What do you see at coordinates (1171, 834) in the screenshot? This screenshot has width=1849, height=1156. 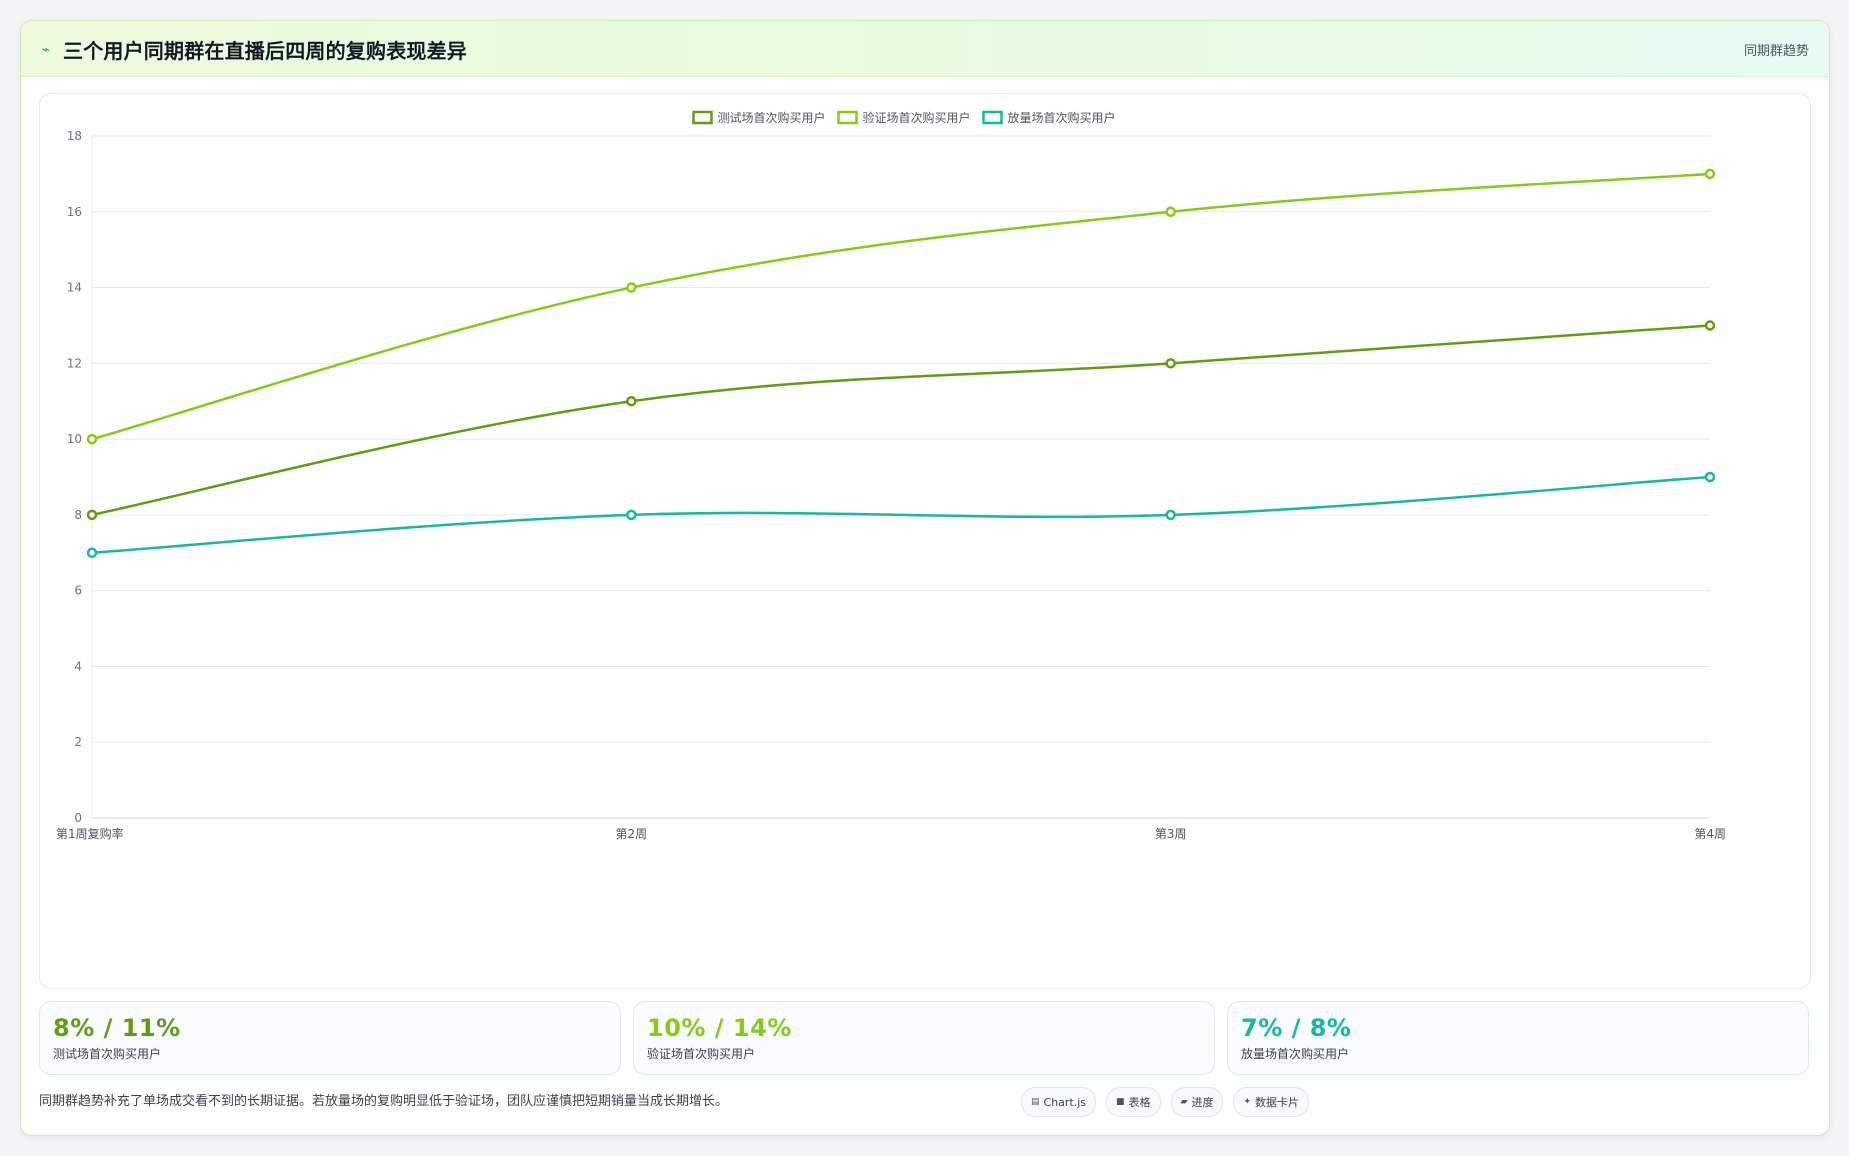 I see `x-tick-label: 第3周` at bounding box center [1171, 834].